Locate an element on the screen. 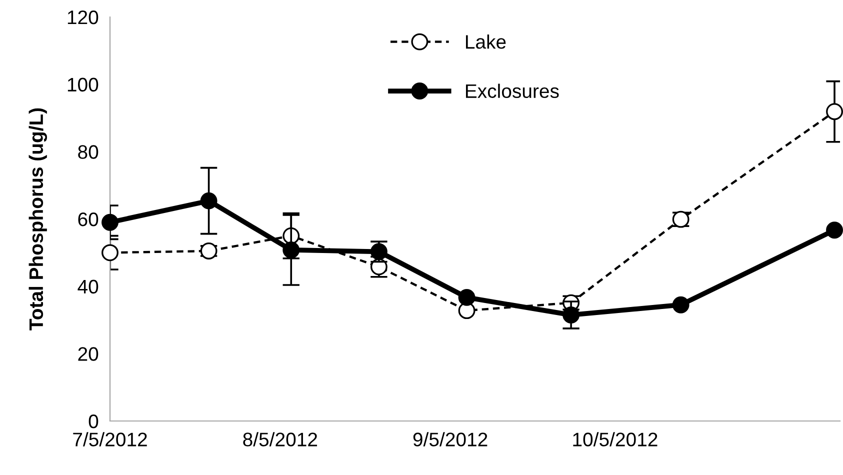  legend-label: Lake is located at coordinates (486, 41).